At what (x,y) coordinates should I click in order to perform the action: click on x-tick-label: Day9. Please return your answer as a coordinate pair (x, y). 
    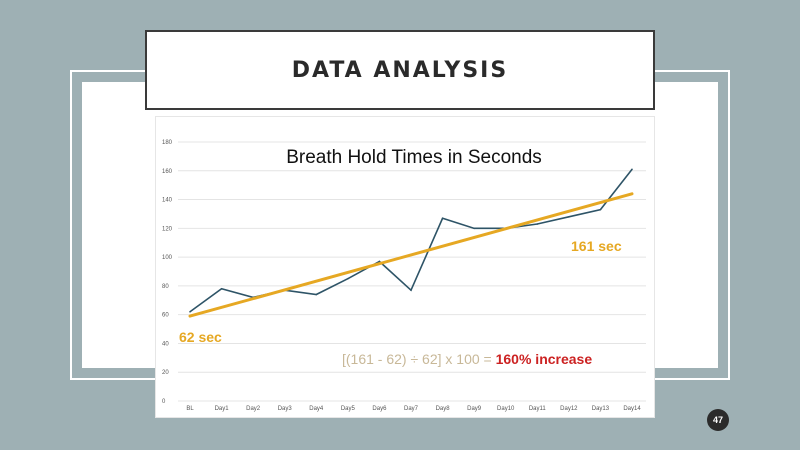
    Looking at the image, I should click on (474, 409).